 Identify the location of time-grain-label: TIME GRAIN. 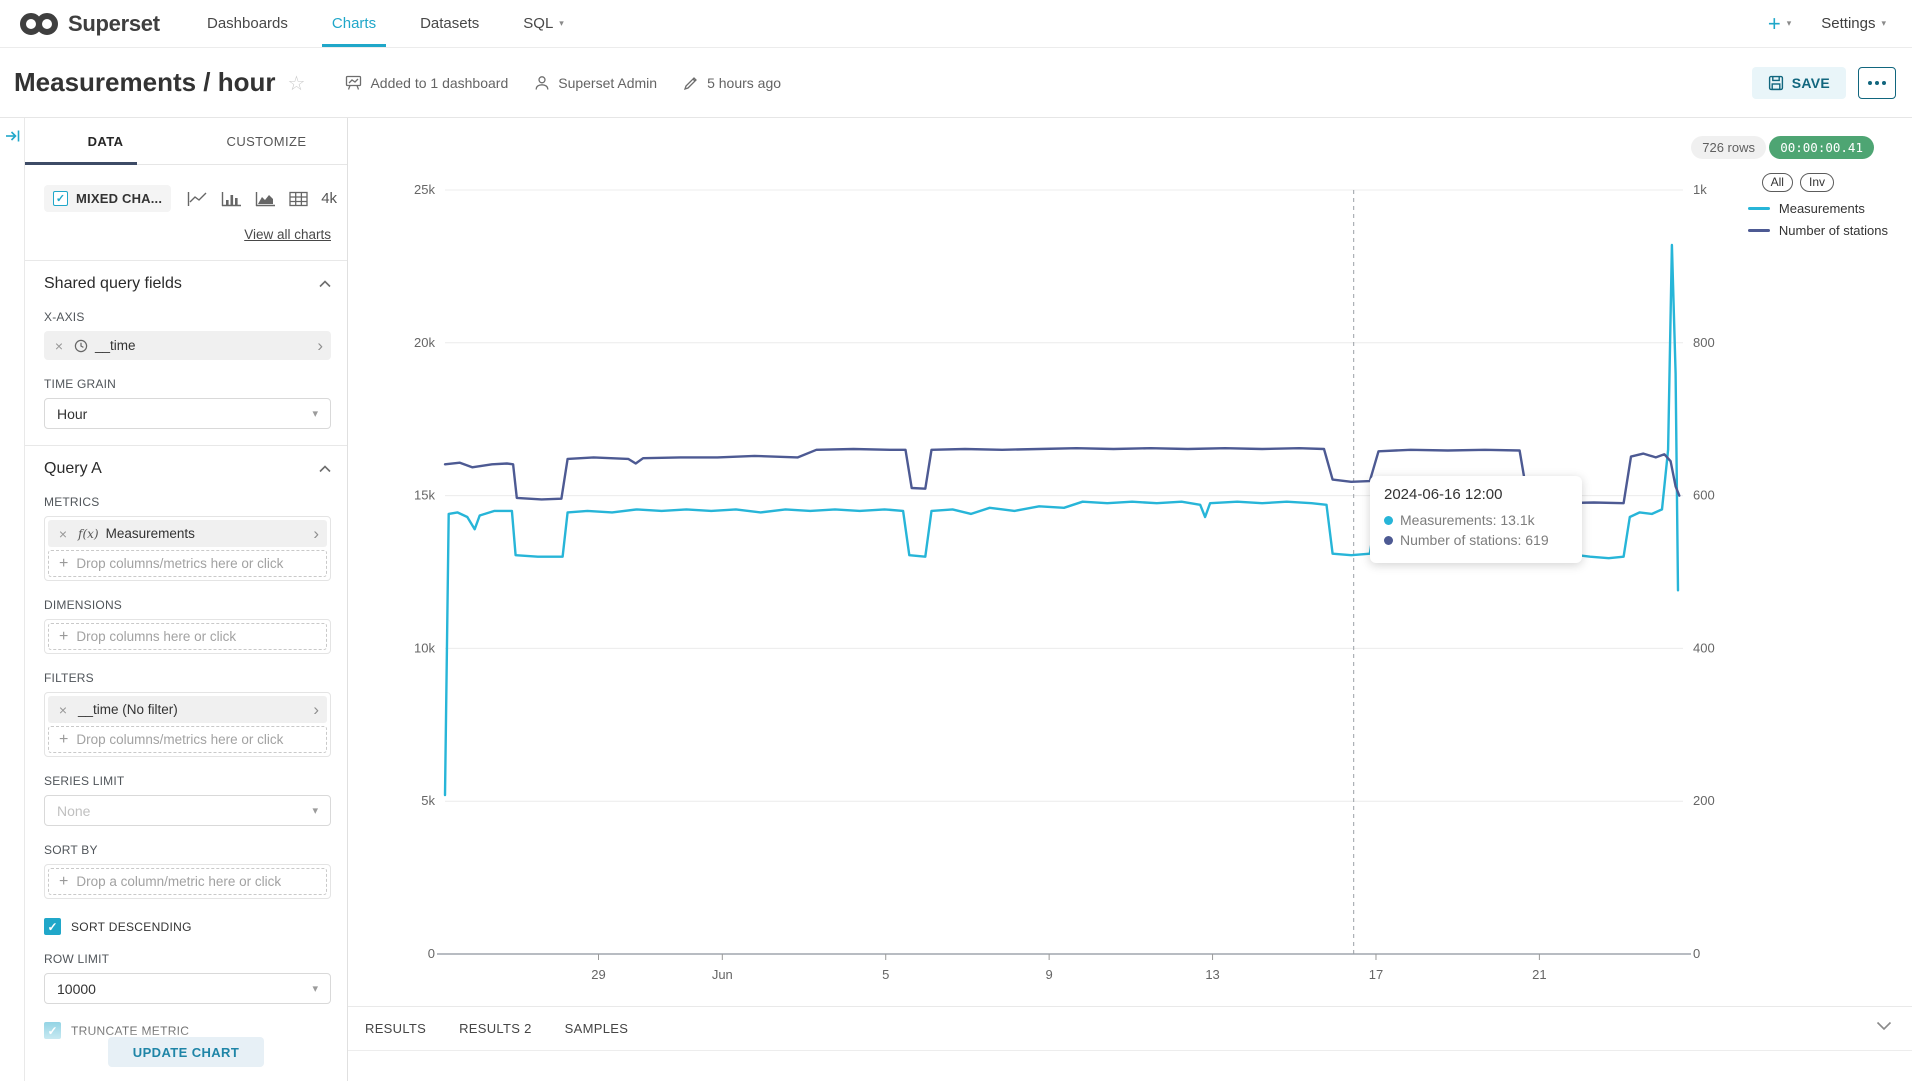
(80, 384).